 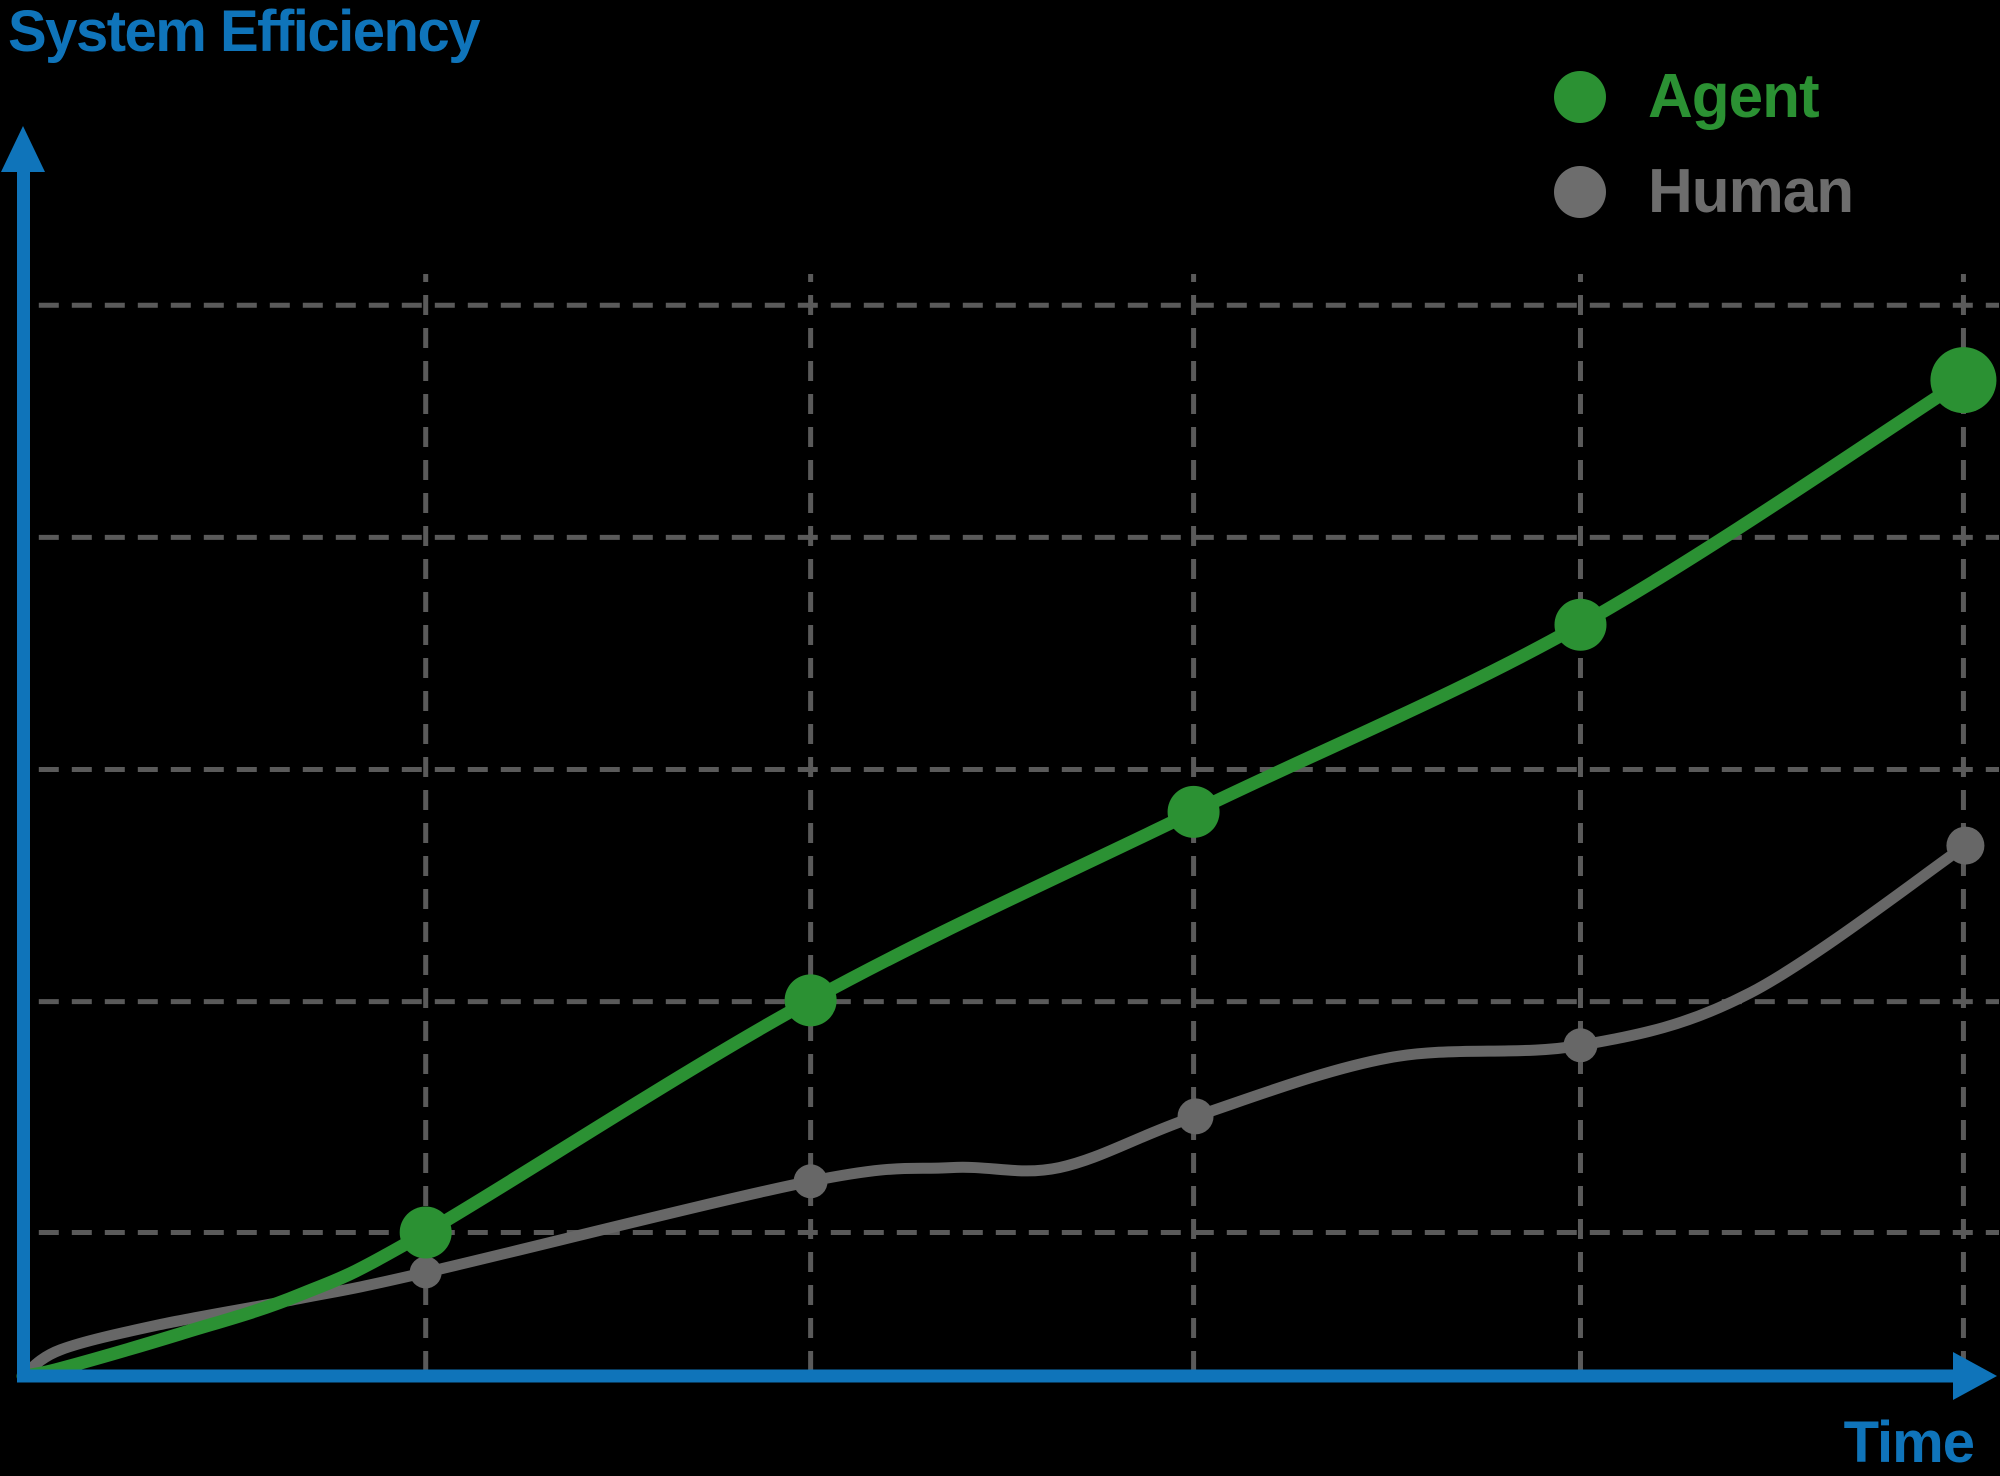 I want to click on legend-label-human: Human, so click(x=1751, y=191).